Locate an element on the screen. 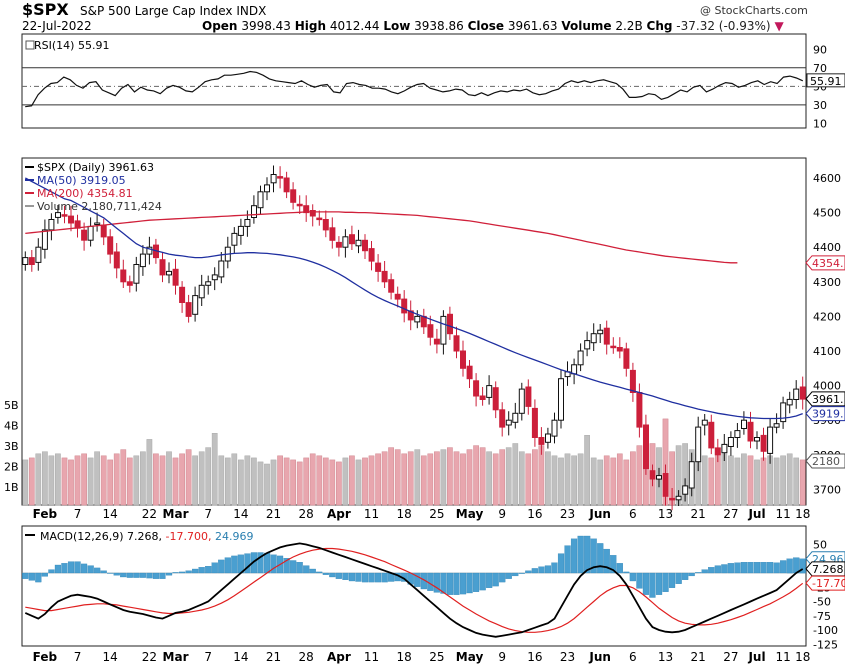  macd-line is located at coordinates (414, 590).